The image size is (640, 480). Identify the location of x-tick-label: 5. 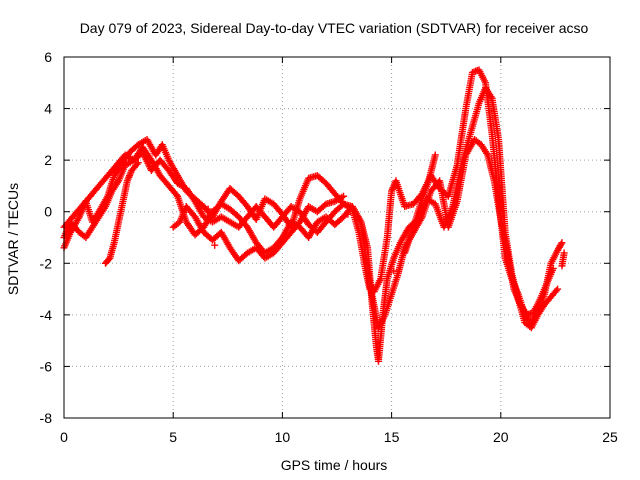
(173, 437).